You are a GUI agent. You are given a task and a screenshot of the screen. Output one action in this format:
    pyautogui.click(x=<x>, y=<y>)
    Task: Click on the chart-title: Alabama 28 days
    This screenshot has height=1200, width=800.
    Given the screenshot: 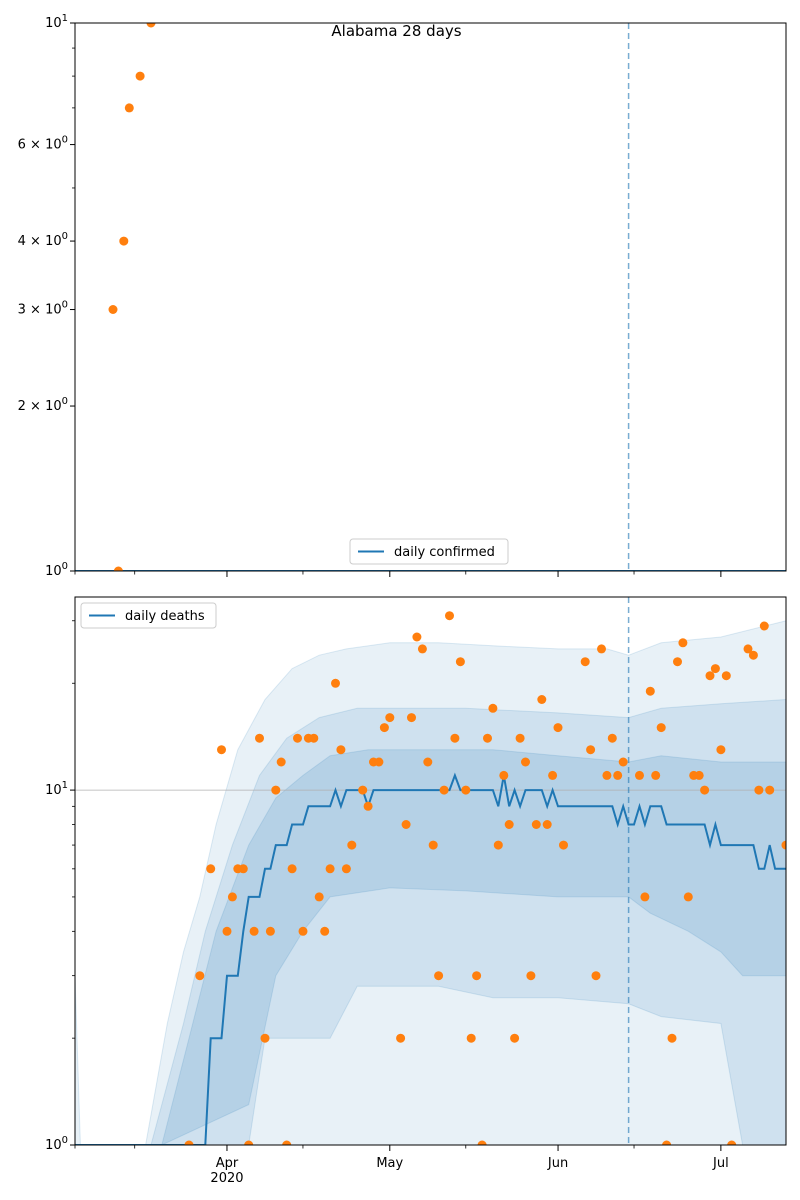 What is the action you would take?
    pyautogui.click(x=396, y=31)
    